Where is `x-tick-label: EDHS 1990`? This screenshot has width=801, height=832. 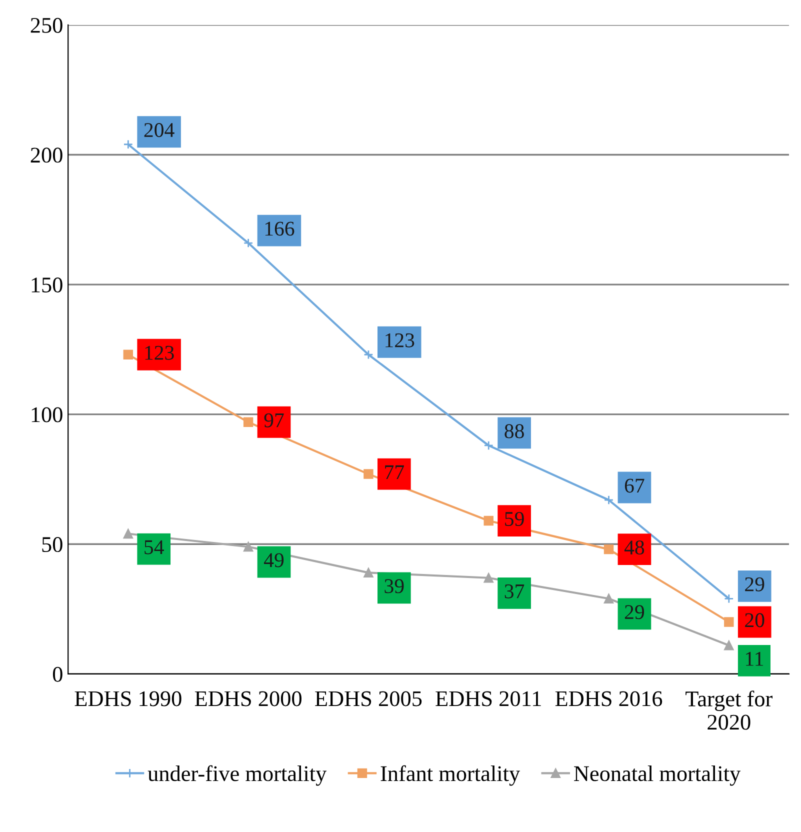
x-tick-label: EDHS 1990 is located at coordinates (128, 698).